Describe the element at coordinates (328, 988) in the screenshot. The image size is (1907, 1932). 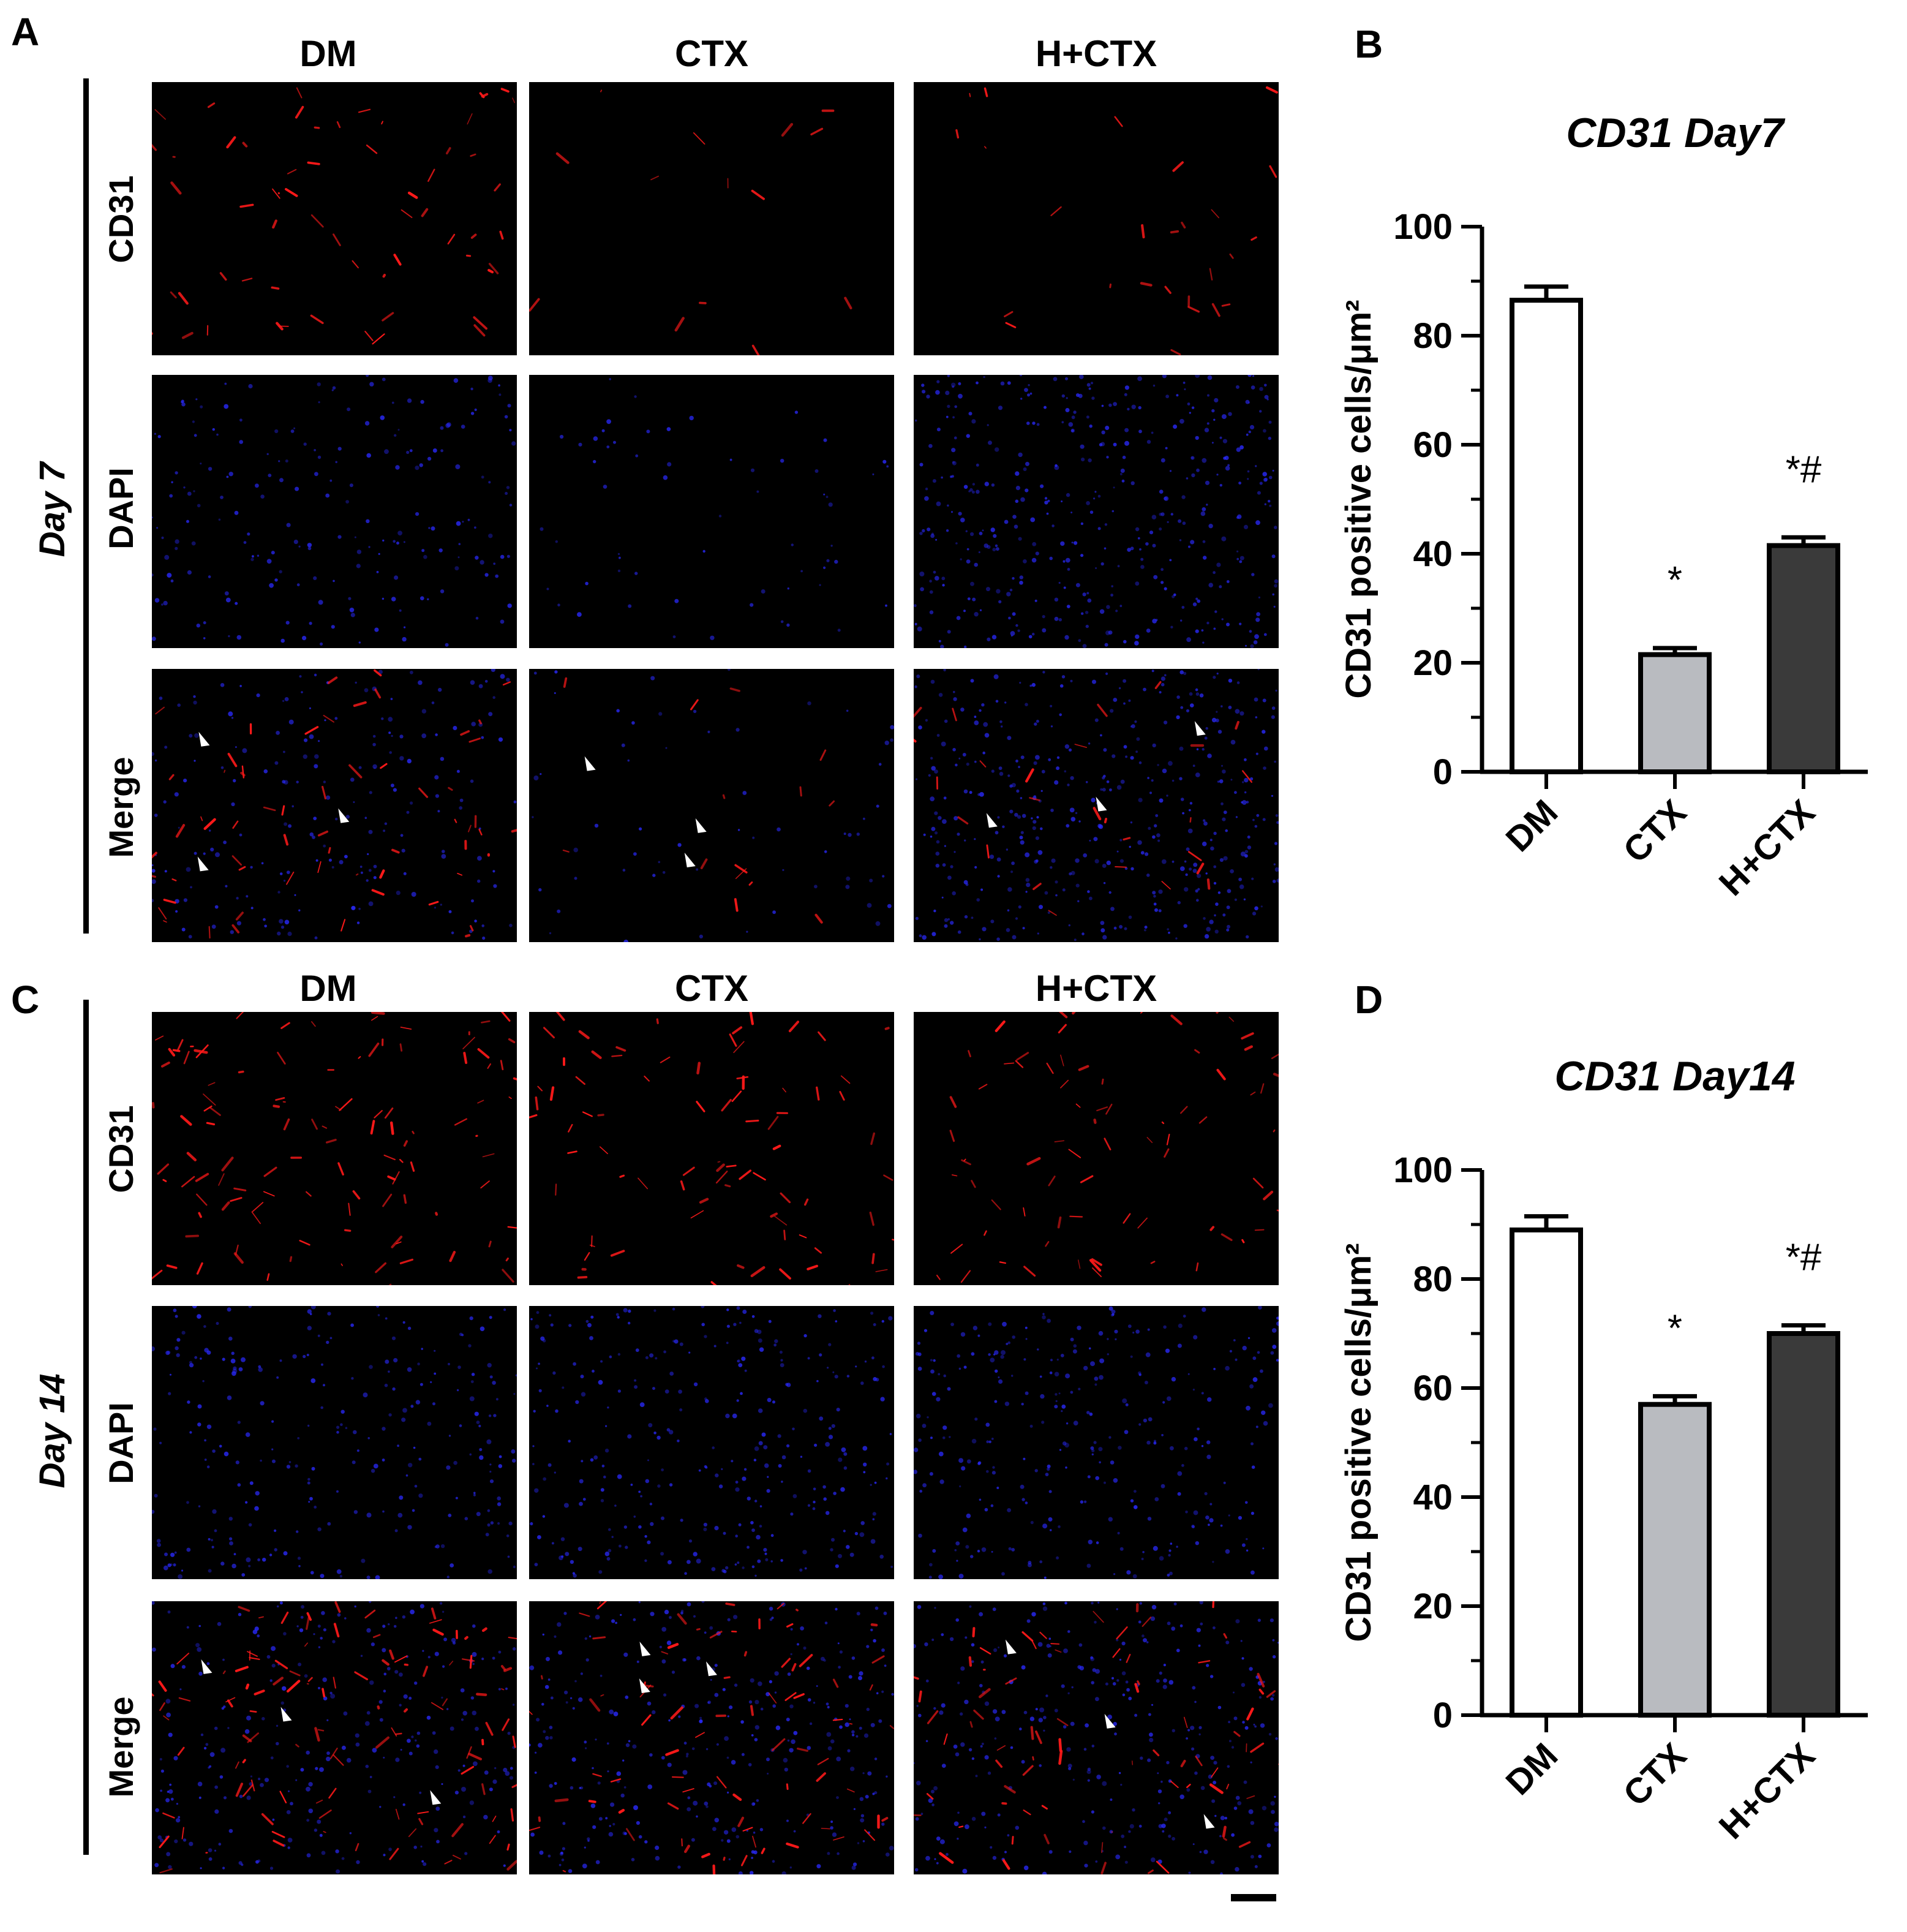
I see `column-header-dm-day14: DM` at that location.